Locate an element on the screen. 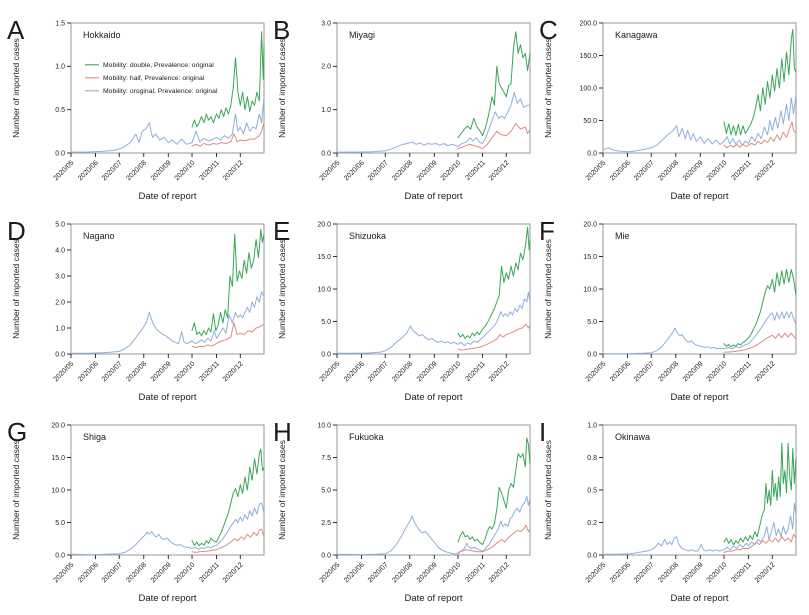  y-tick-label: 100.0 is located at coordinates (588, 88).